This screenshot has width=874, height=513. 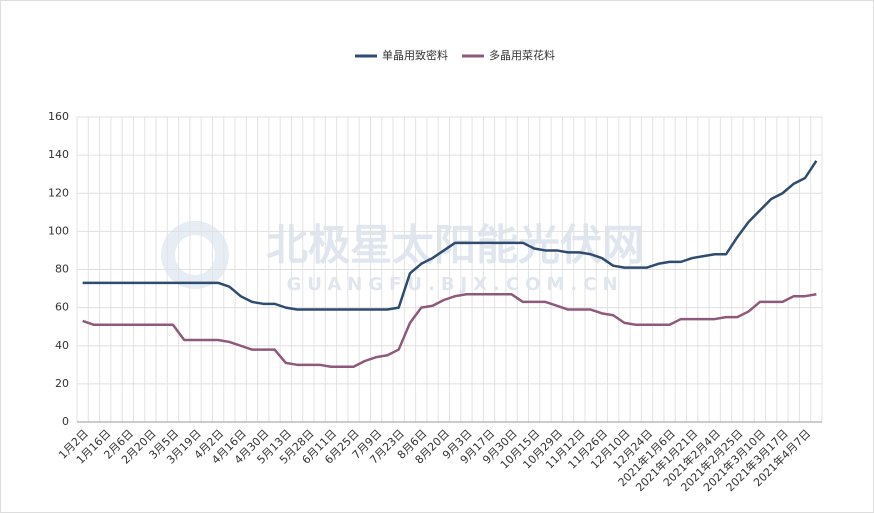 What do you see at coordinates (62, 383) in the screenshot?
I see `y-tick-label: 20` at bounding box center [62, 383].